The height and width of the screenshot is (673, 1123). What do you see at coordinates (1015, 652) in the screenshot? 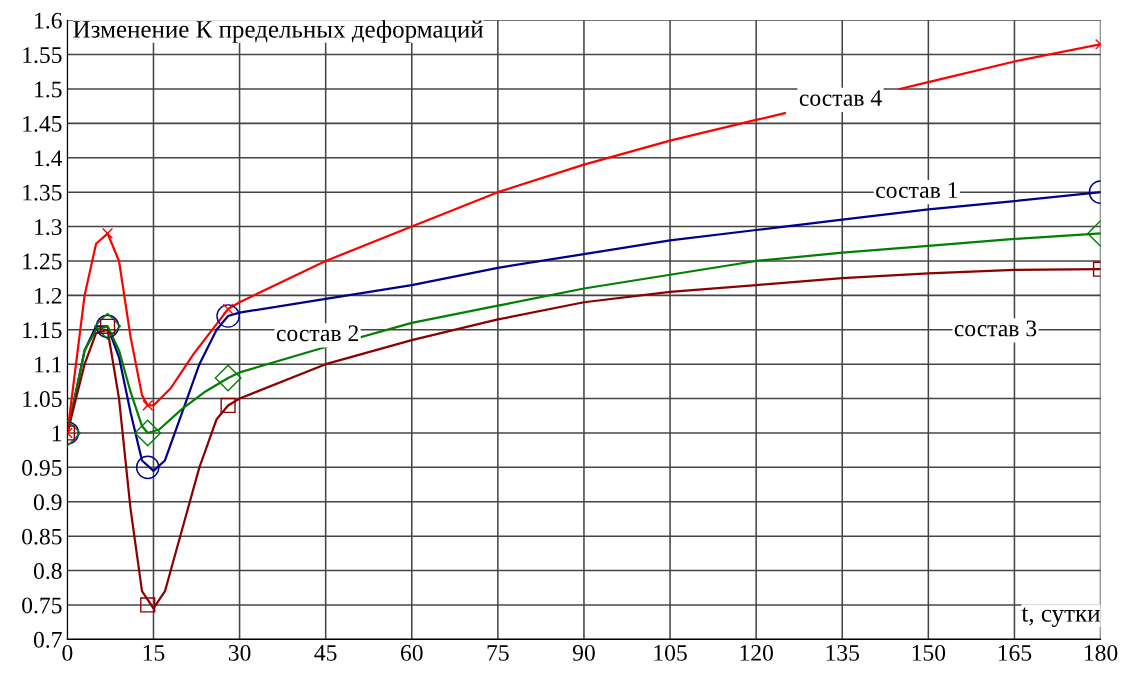
I see `x-tick-label: 165` at bounding box center [1015, 652].